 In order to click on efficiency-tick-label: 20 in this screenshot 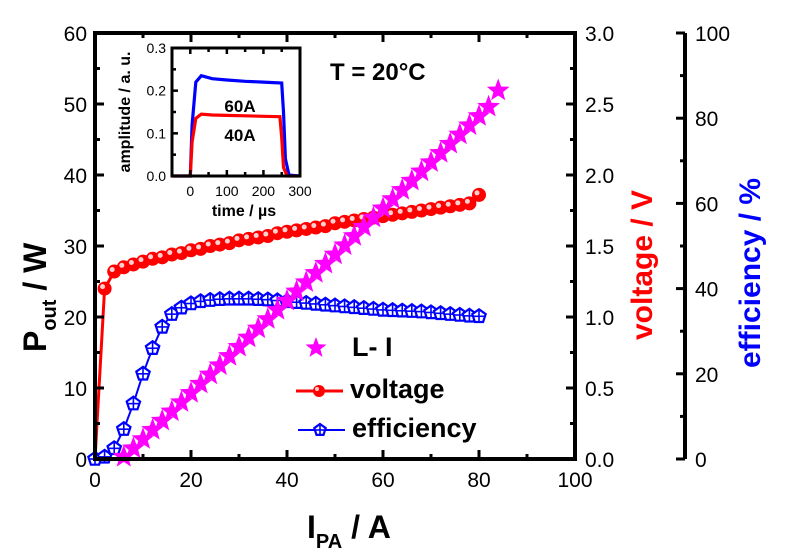, I will do `click(706, 375)`.